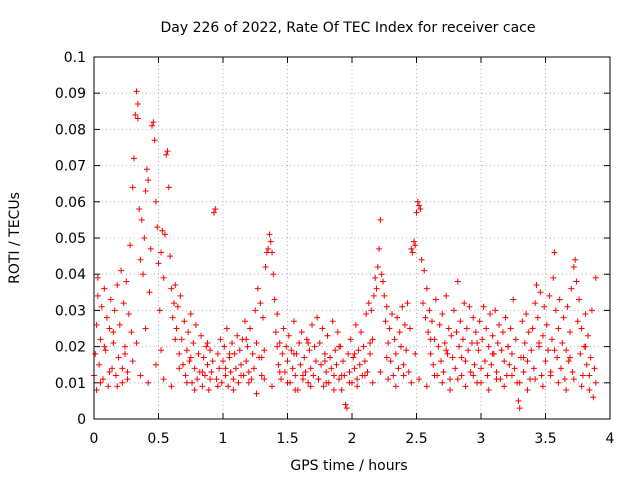  What do you see at coordinates (70, 203) in the screenshot?
I see `y-tick-label: 0.06` at bounding box center [70, 203].